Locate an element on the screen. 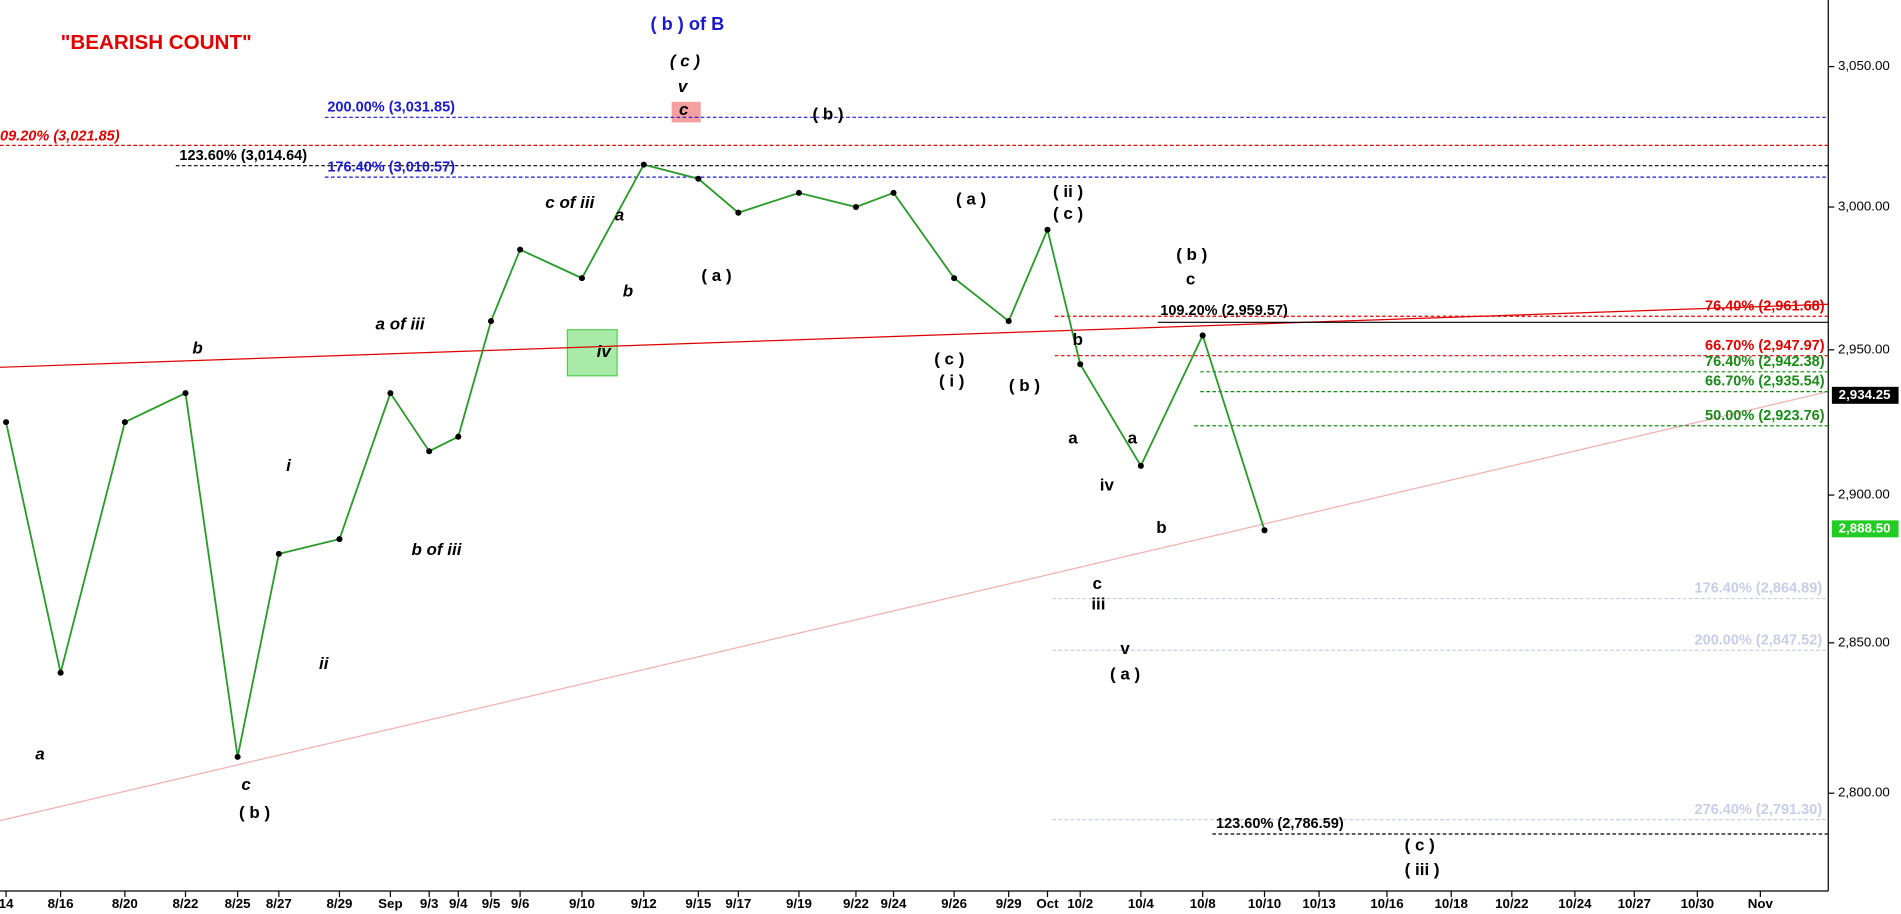  x-tick-label: 10/2 is located at coordinates (1080, 903).